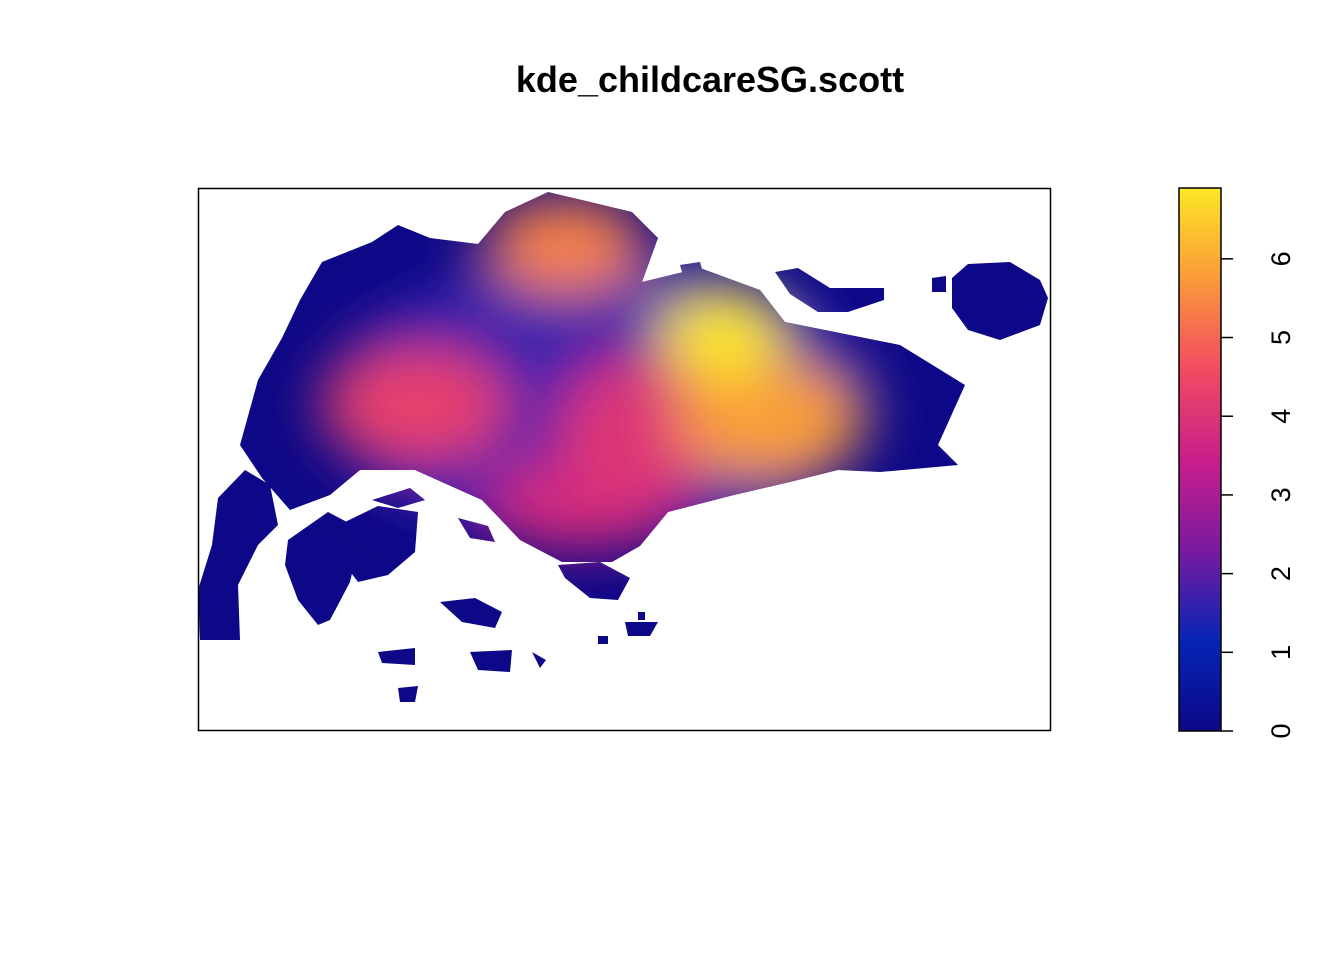  What do you see at coordinates (722, 335) in the screenshot?
I see `density-hotspot-north-east` at bounding box center [722, 335].